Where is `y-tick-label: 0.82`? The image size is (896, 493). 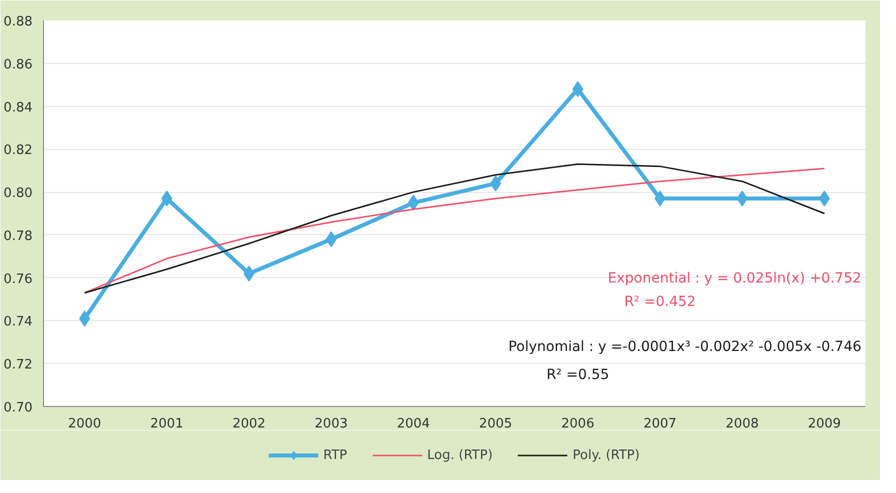
y-tick-label: 0.82 is located at coordinates (18, 150).